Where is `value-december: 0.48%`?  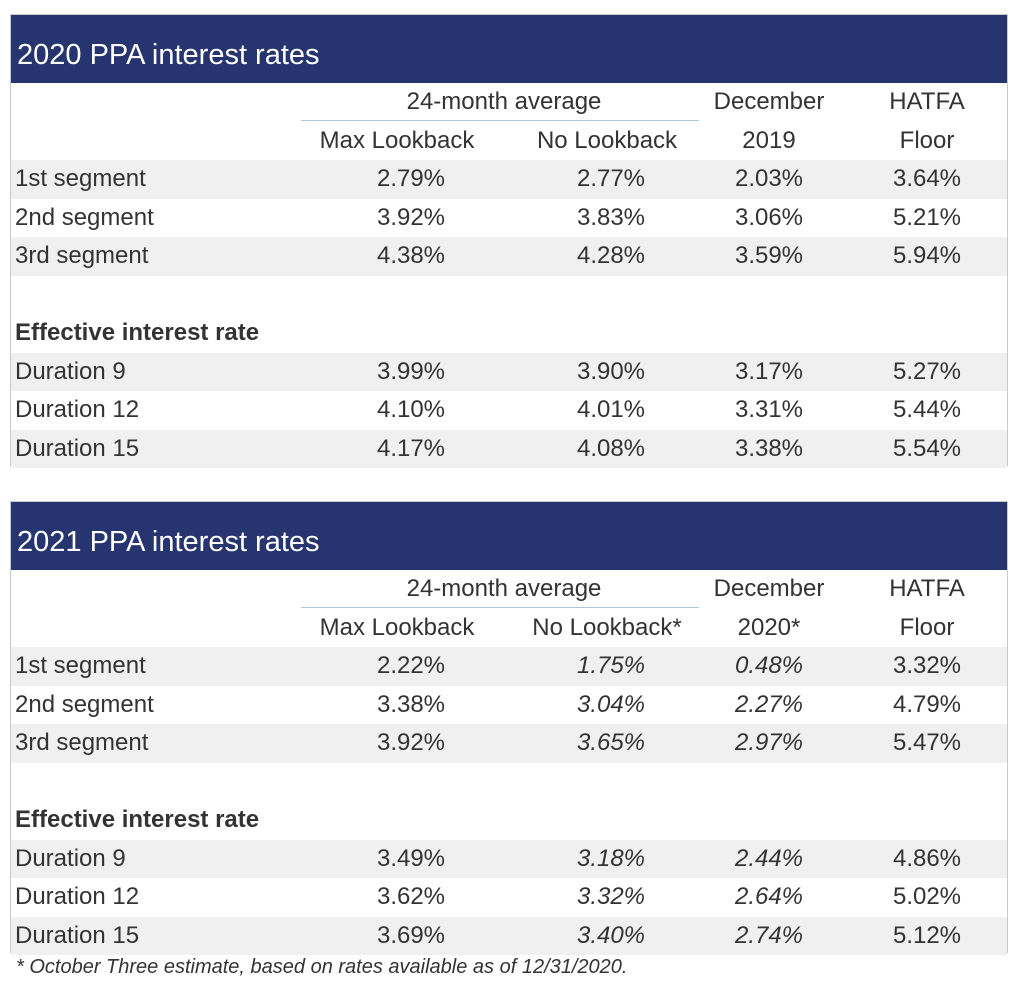 value-december: 0.48% is located at coordinates (769, 665).